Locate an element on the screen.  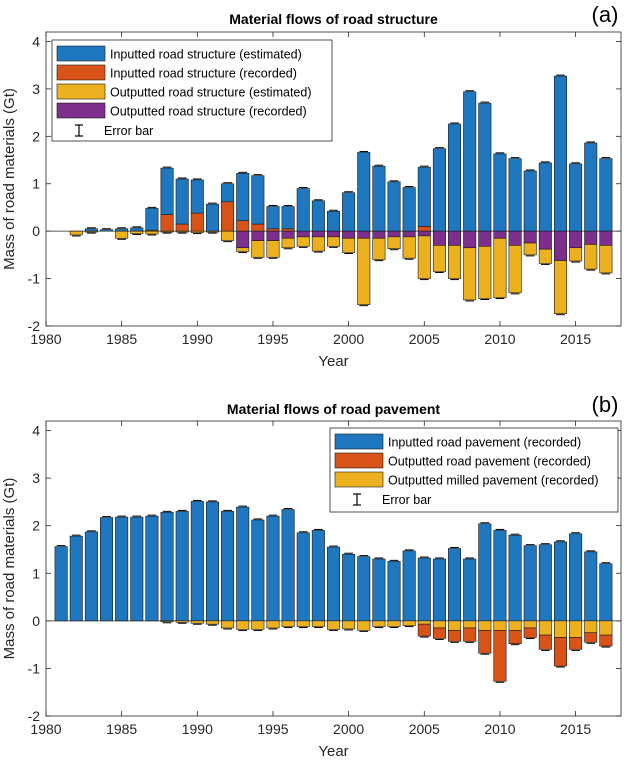
y-tick-label: 3 is located at coordinates (36, 89).